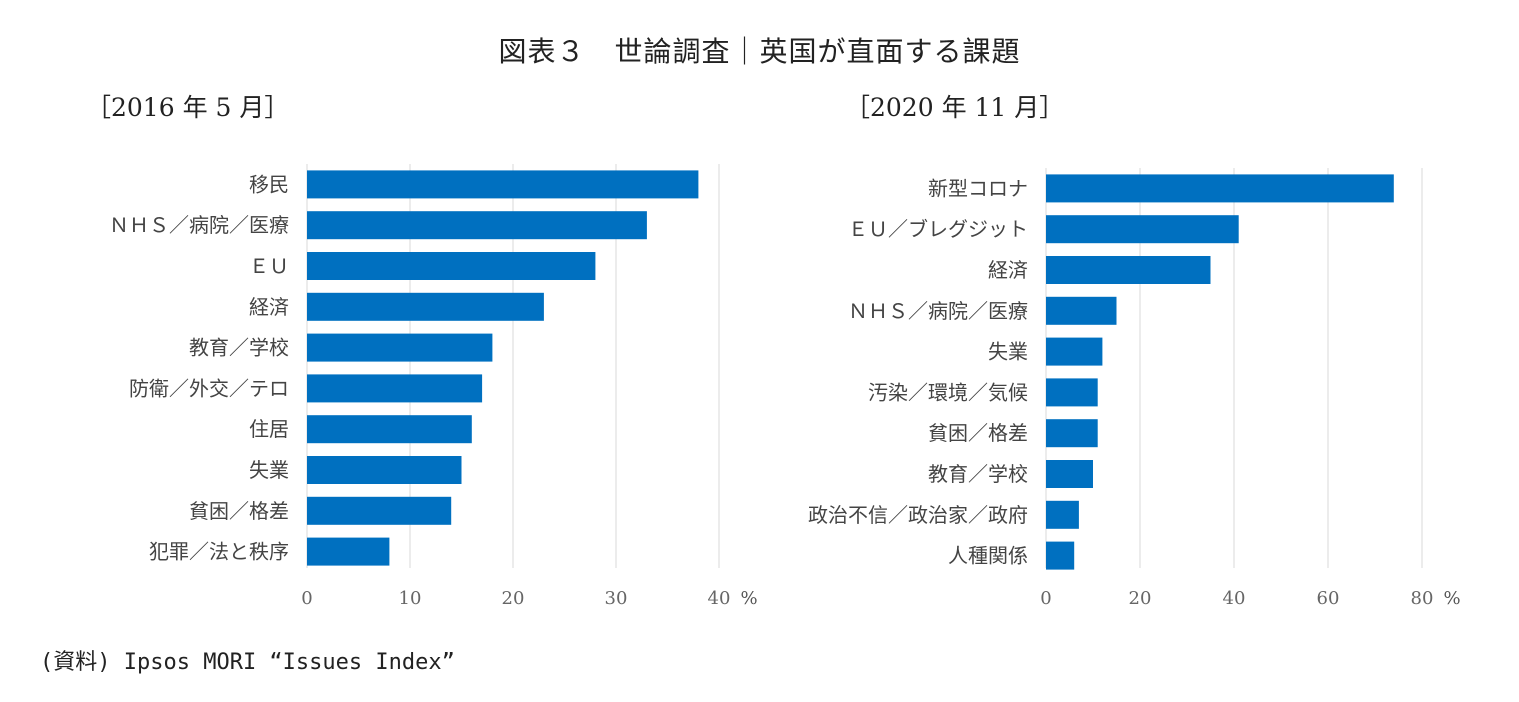 The image size is (1519, 702). Describe the element at coordinates (616, 598) in the screenshot. I see `x-tick-label: 30` at that location.